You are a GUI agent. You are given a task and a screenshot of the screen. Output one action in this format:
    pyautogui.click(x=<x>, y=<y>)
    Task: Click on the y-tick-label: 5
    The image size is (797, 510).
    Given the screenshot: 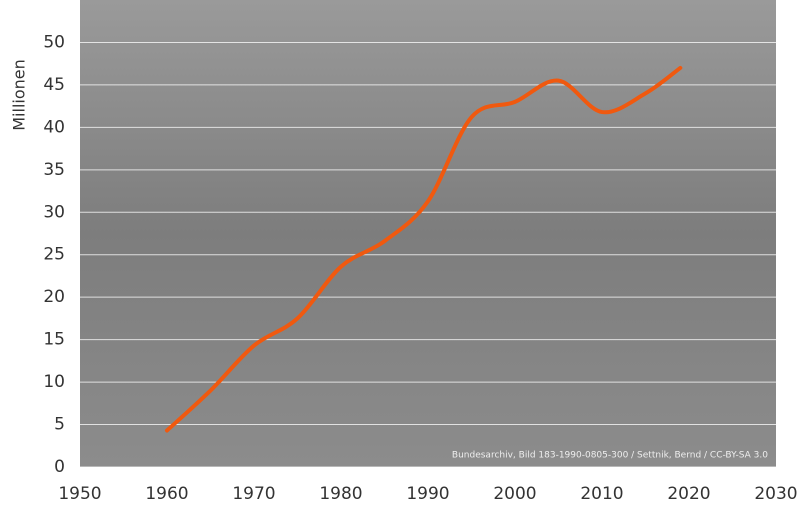 What is the action you would take?
    pyautogui.click(x=59, y=425)
    